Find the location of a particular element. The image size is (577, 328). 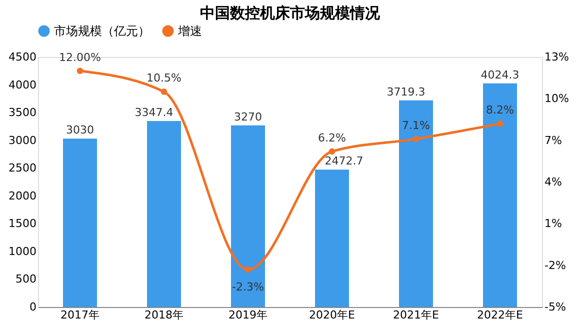

x-tick-label: 2018年 is located at coordinates (164, 315).